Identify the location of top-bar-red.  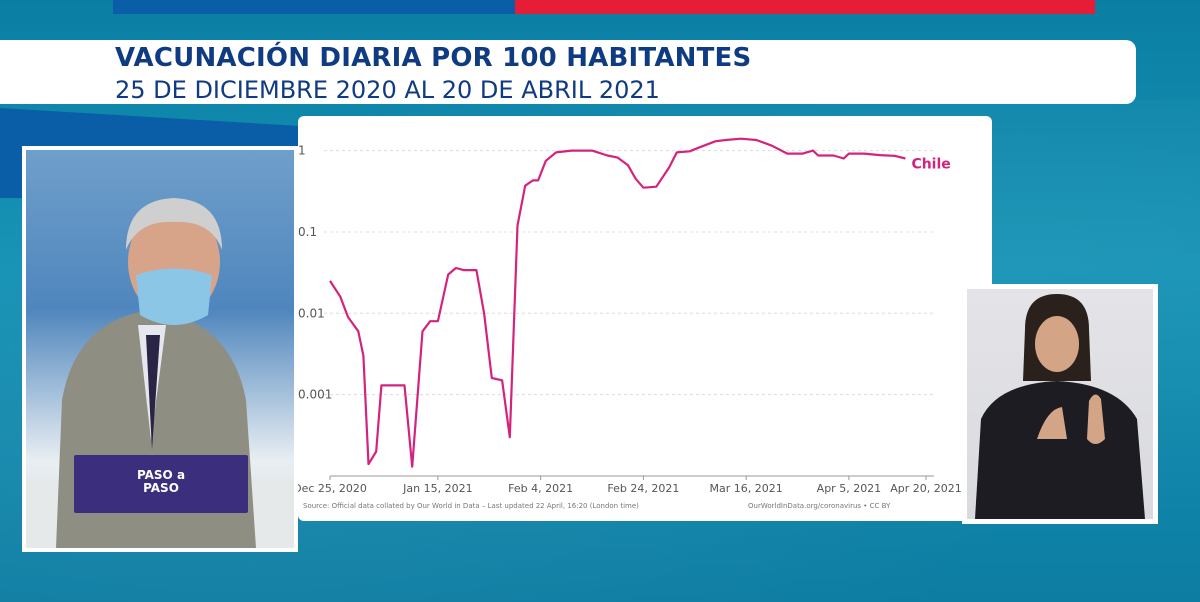
(805, 7).